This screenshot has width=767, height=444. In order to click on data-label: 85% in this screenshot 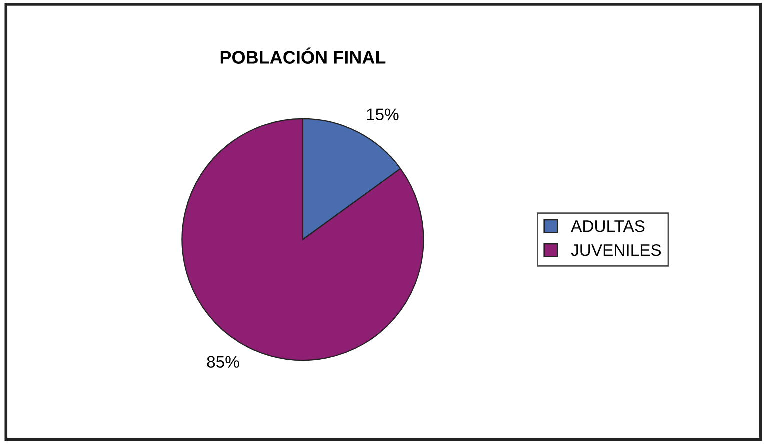, I will do `click(223, 362)`.